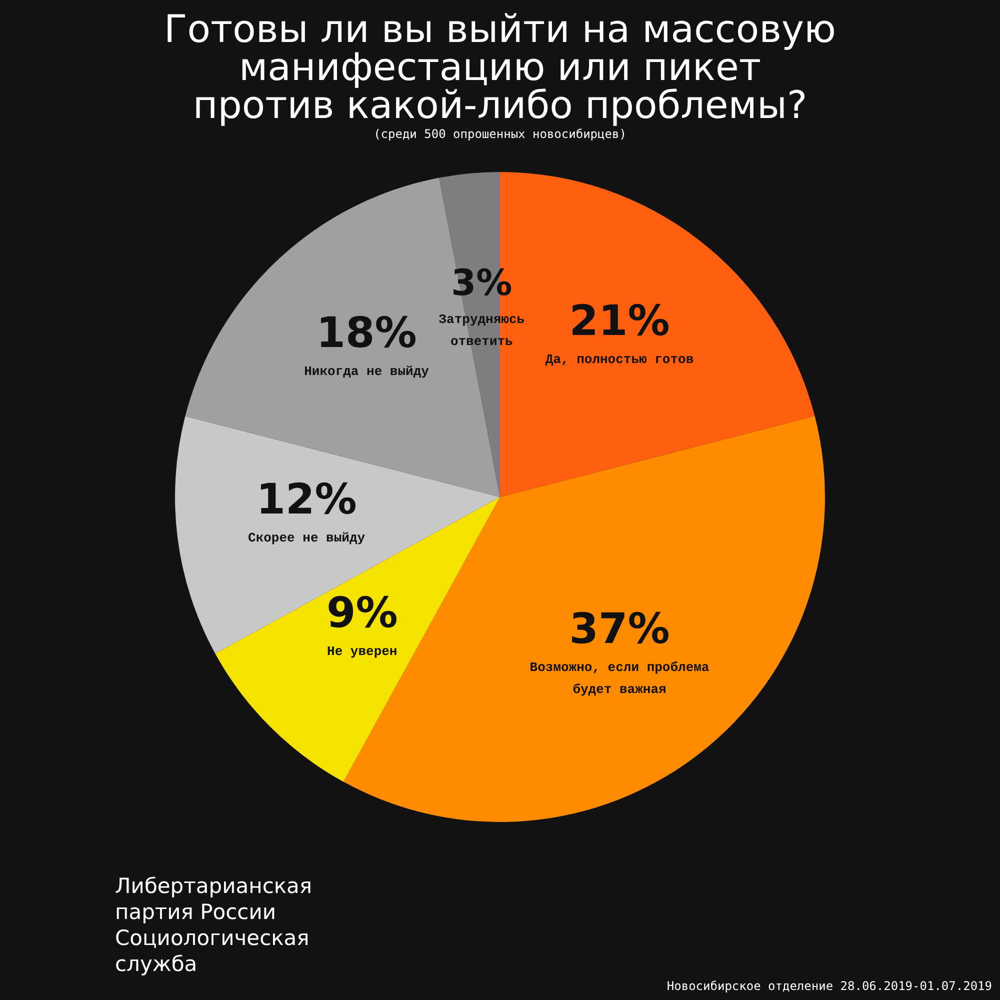  What do you see at coordinates (362, 651) in the screenshot?
I see `slice-label: Не уверен` at bounding box center [362, 651].